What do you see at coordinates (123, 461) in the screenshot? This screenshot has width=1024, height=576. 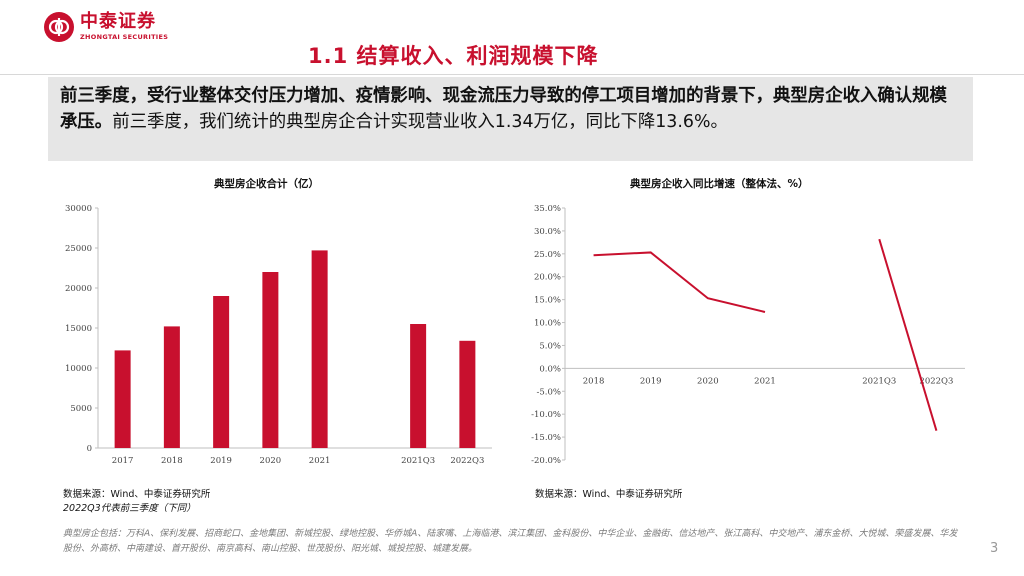 I see `bar-x-tick-label: 2017` at bounding box center [123, 461].